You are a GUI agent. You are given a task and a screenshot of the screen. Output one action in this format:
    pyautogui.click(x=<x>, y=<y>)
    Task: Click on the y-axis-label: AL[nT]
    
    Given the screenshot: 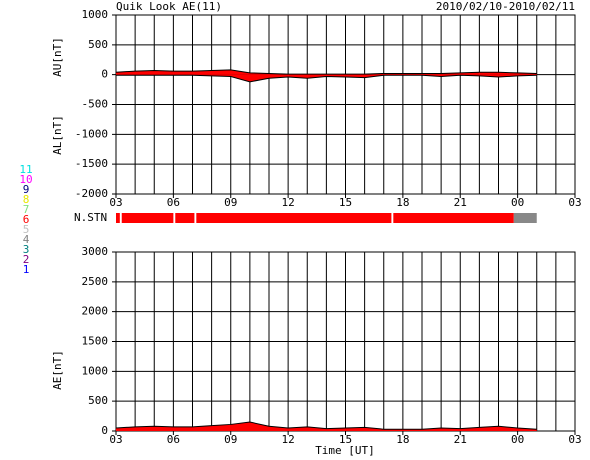 What is the action you would take?
    pyautogui.click(x=57, y=135)
    